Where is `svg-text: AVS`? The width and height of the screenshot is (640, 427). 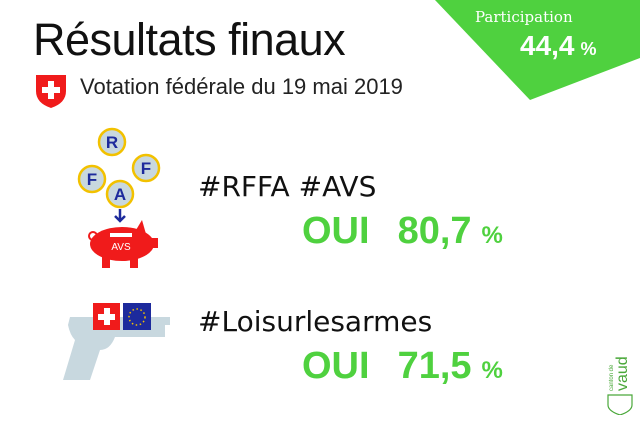 svg-text: AVS is located at coordinates (121, 247).